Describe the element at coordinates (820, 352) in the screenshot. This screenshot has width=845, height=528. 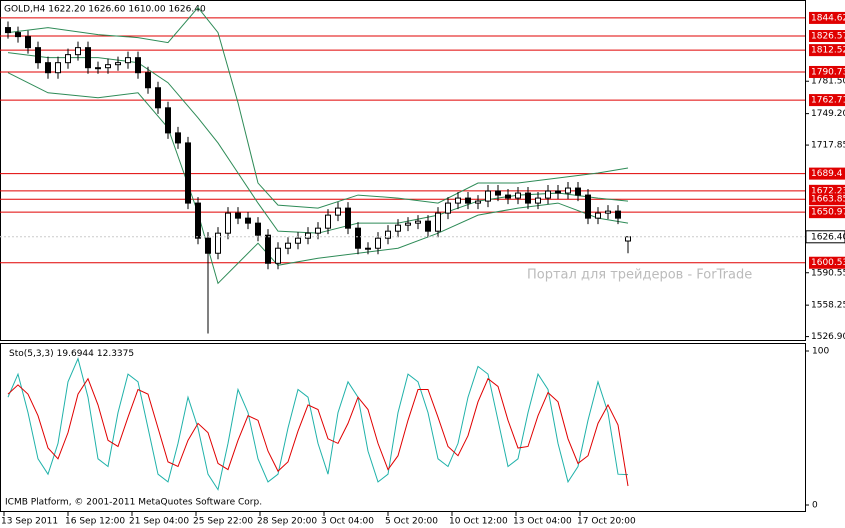
I see `y-tick-label: 100` at that location.